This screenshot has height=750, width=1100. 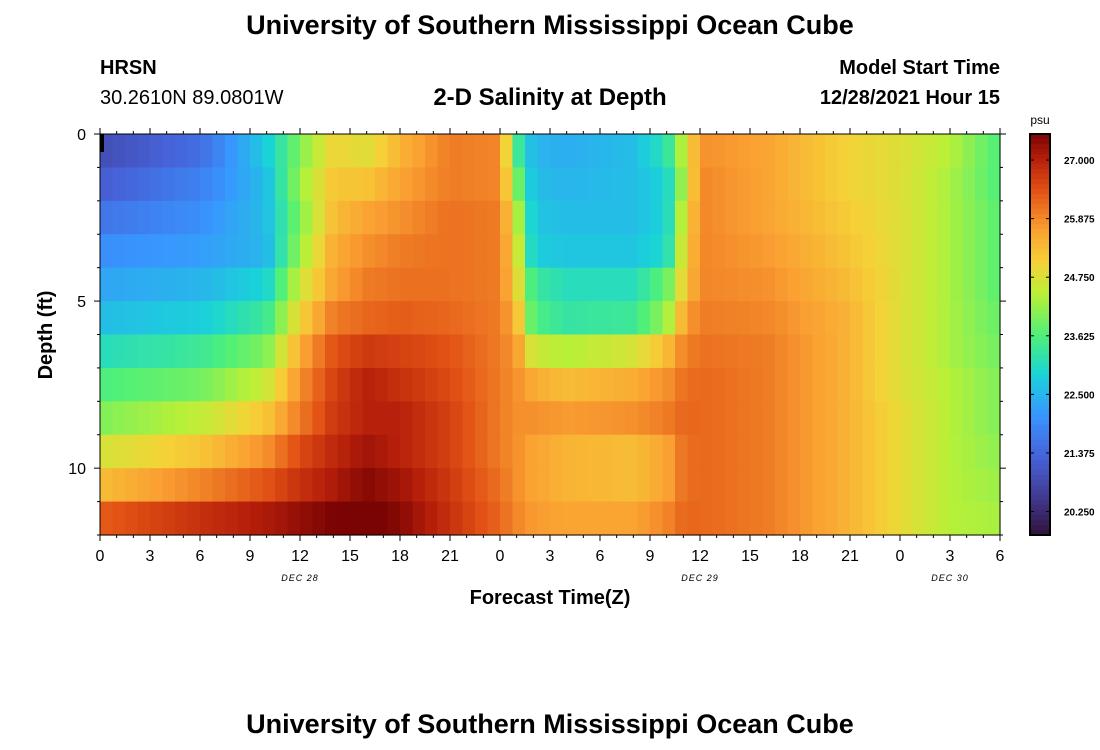 I want to click on y-tick-label: 0, so click(x=81, y=135).